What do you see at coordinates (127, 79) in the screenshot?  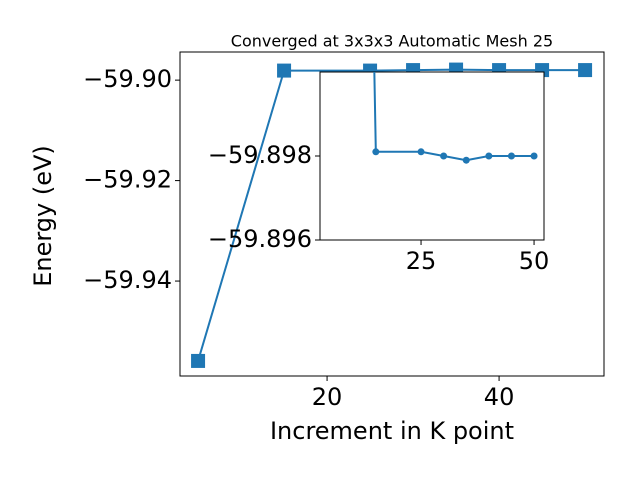 I see `y-tick-label: −59.90` at bounding box center [127, 79].